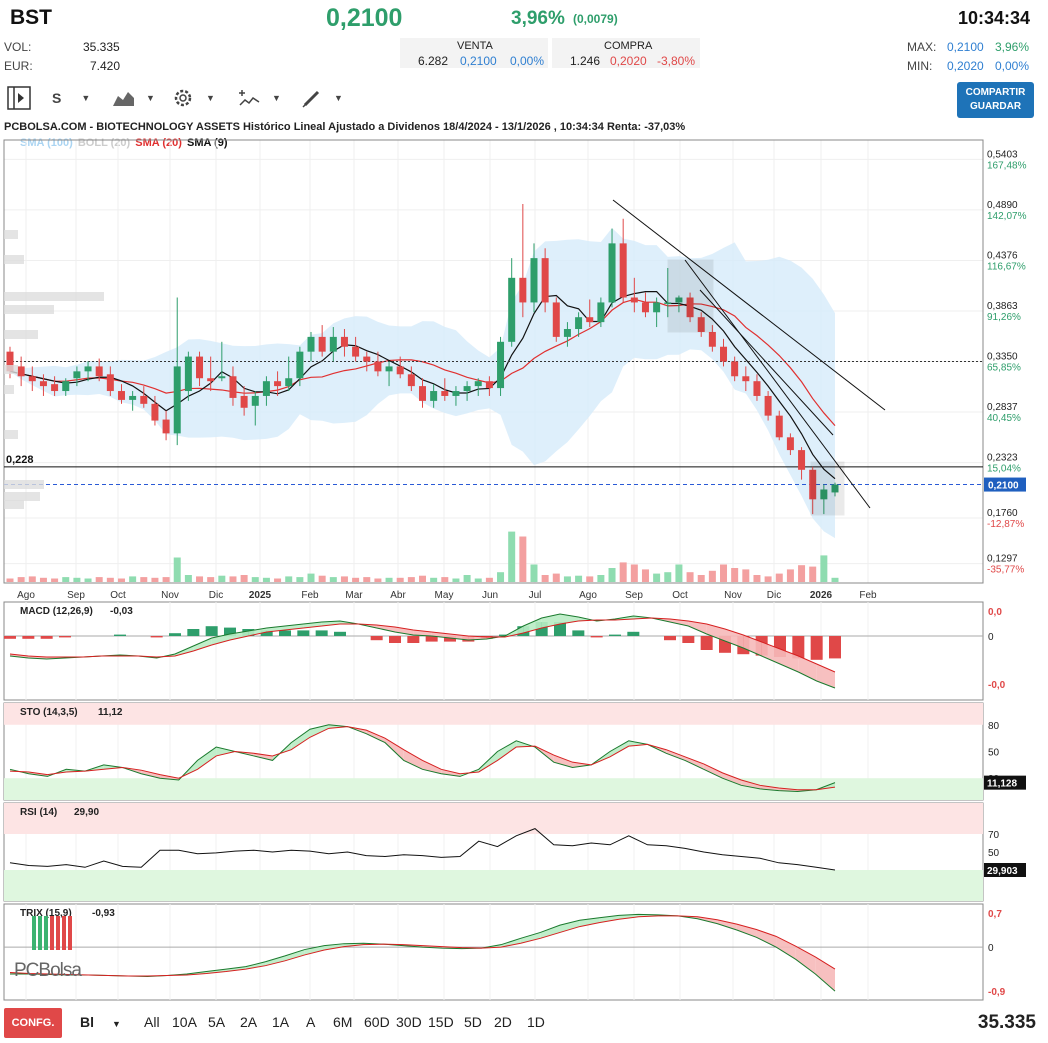 This screenshot has width=1048, height=1043. I want to click on y-pct-label: -35,77%, so click(1005, 570).